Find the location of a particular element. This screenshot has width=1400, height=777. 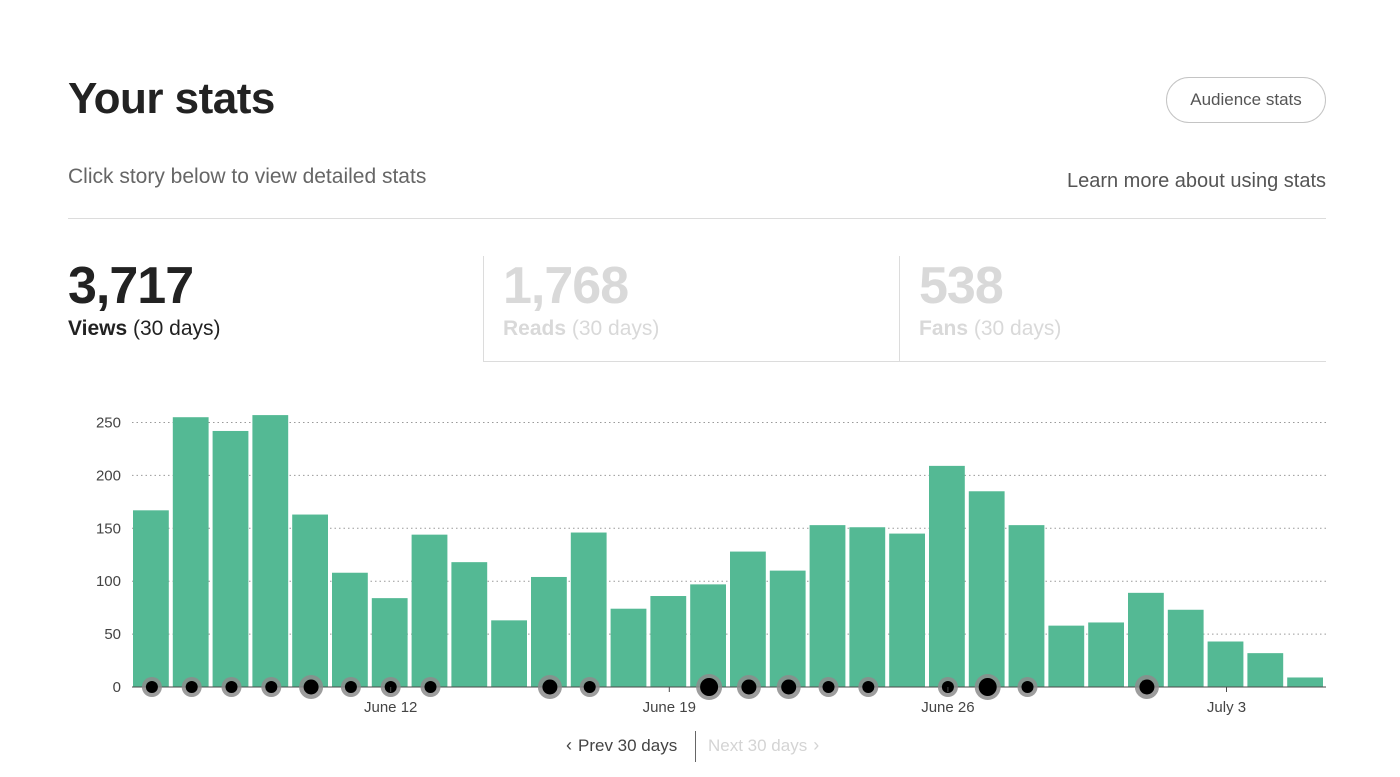

x-tick-label: June 19 is located at coordinates (669, 707).